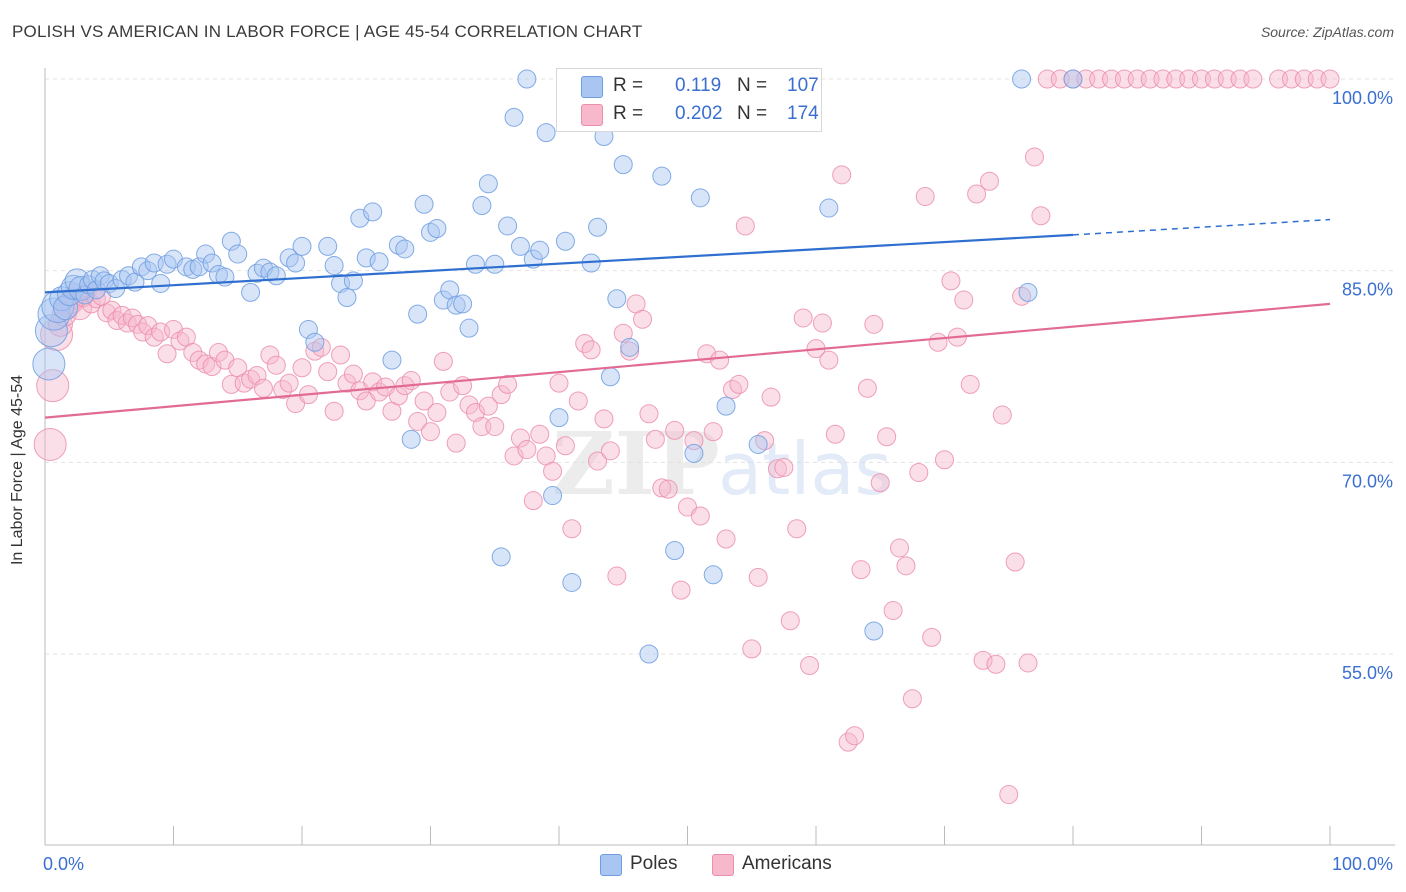  What do you see at coordinates (592, 87) in the screenshot?
I see `poles-swatch` at bounding box center [592, 87].